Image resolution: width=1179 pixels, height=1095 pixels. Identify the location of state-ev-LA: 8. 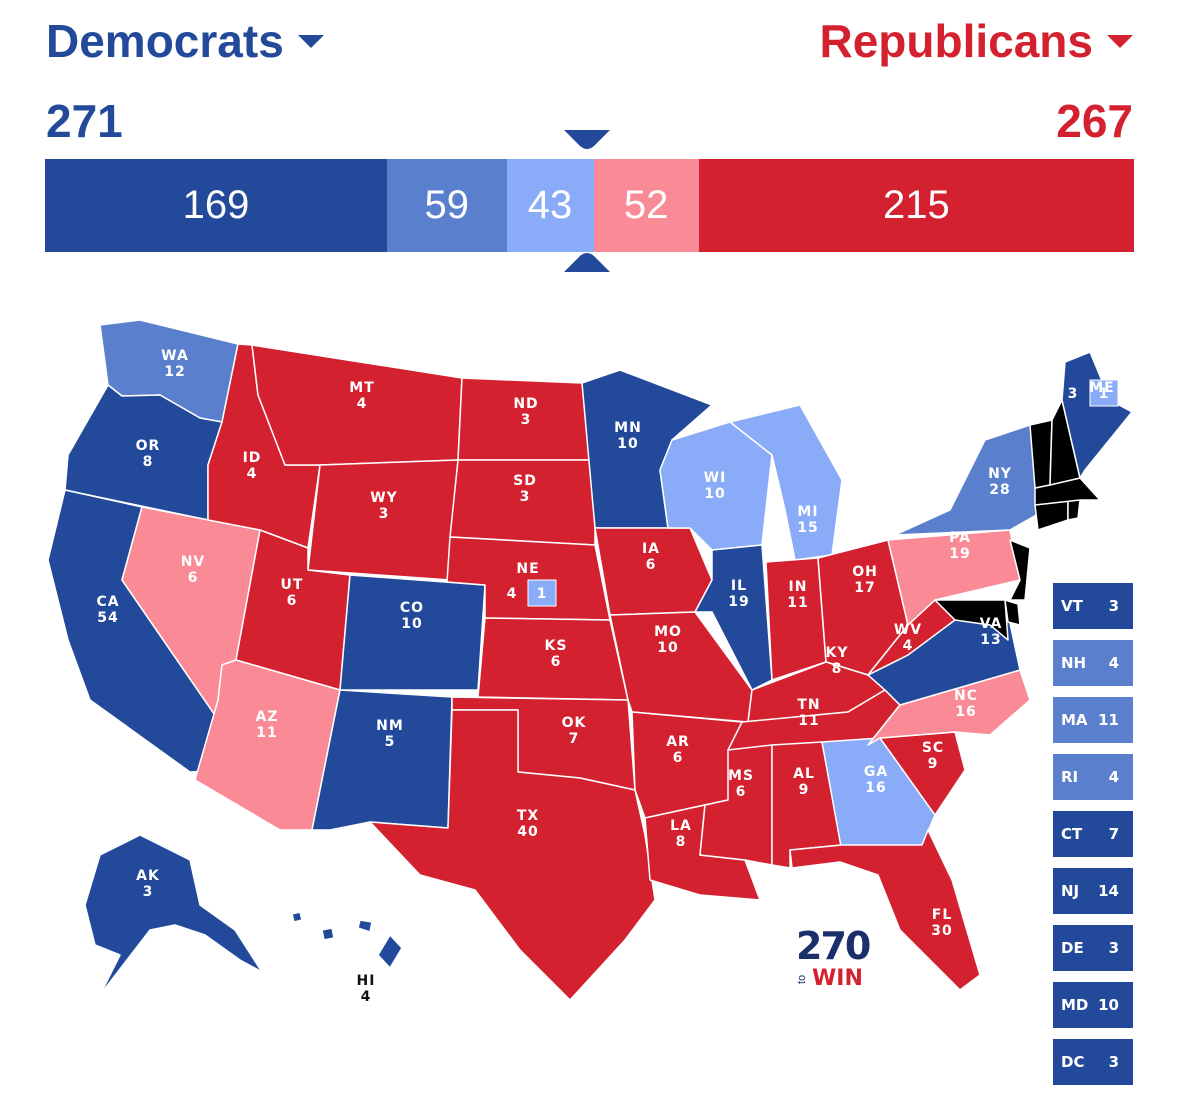
(681, 842).